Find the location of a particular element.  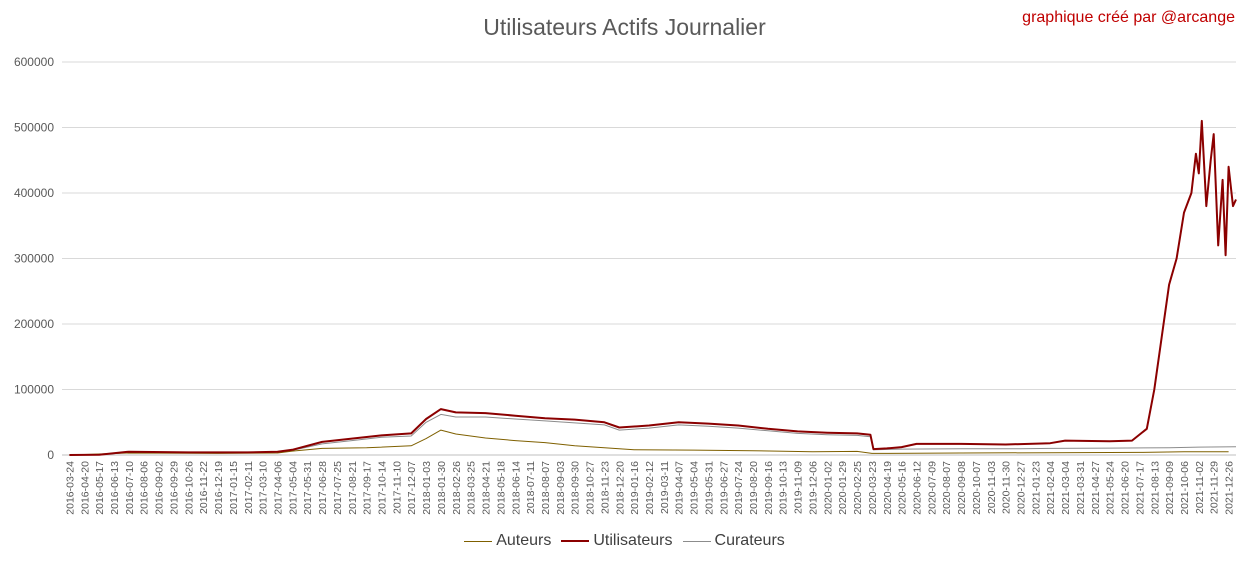

series-line-curateurs is located at coordinates (653, 434).